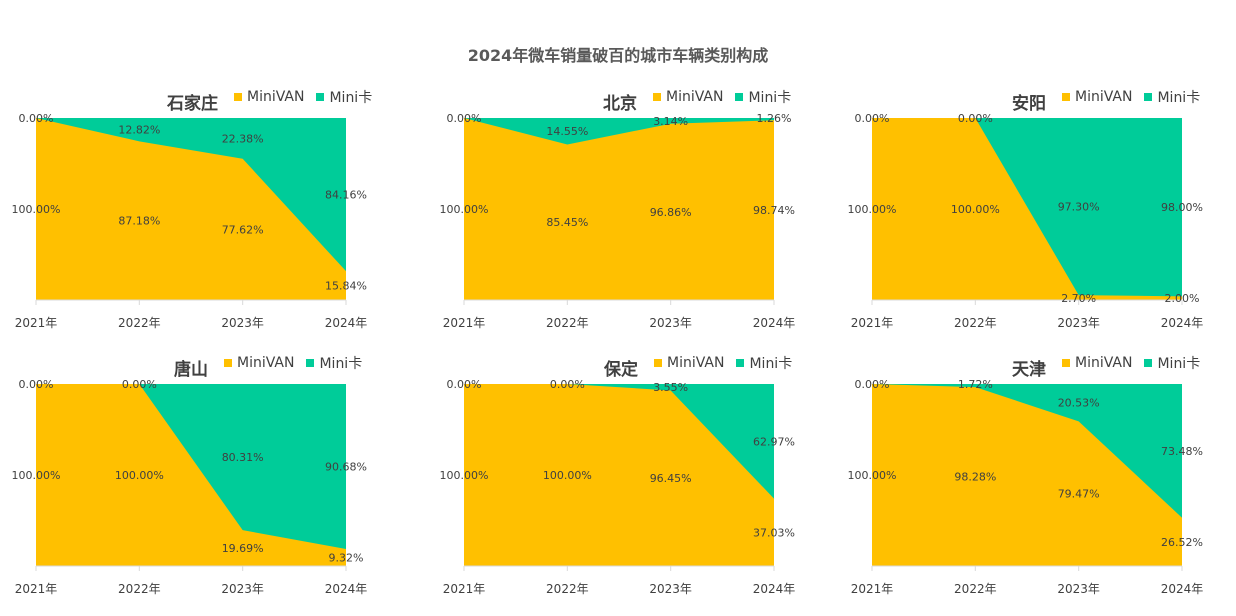 The image size is (1236, 616). I want to click on data-label-minivan: 9.32%, so click(346, 558).